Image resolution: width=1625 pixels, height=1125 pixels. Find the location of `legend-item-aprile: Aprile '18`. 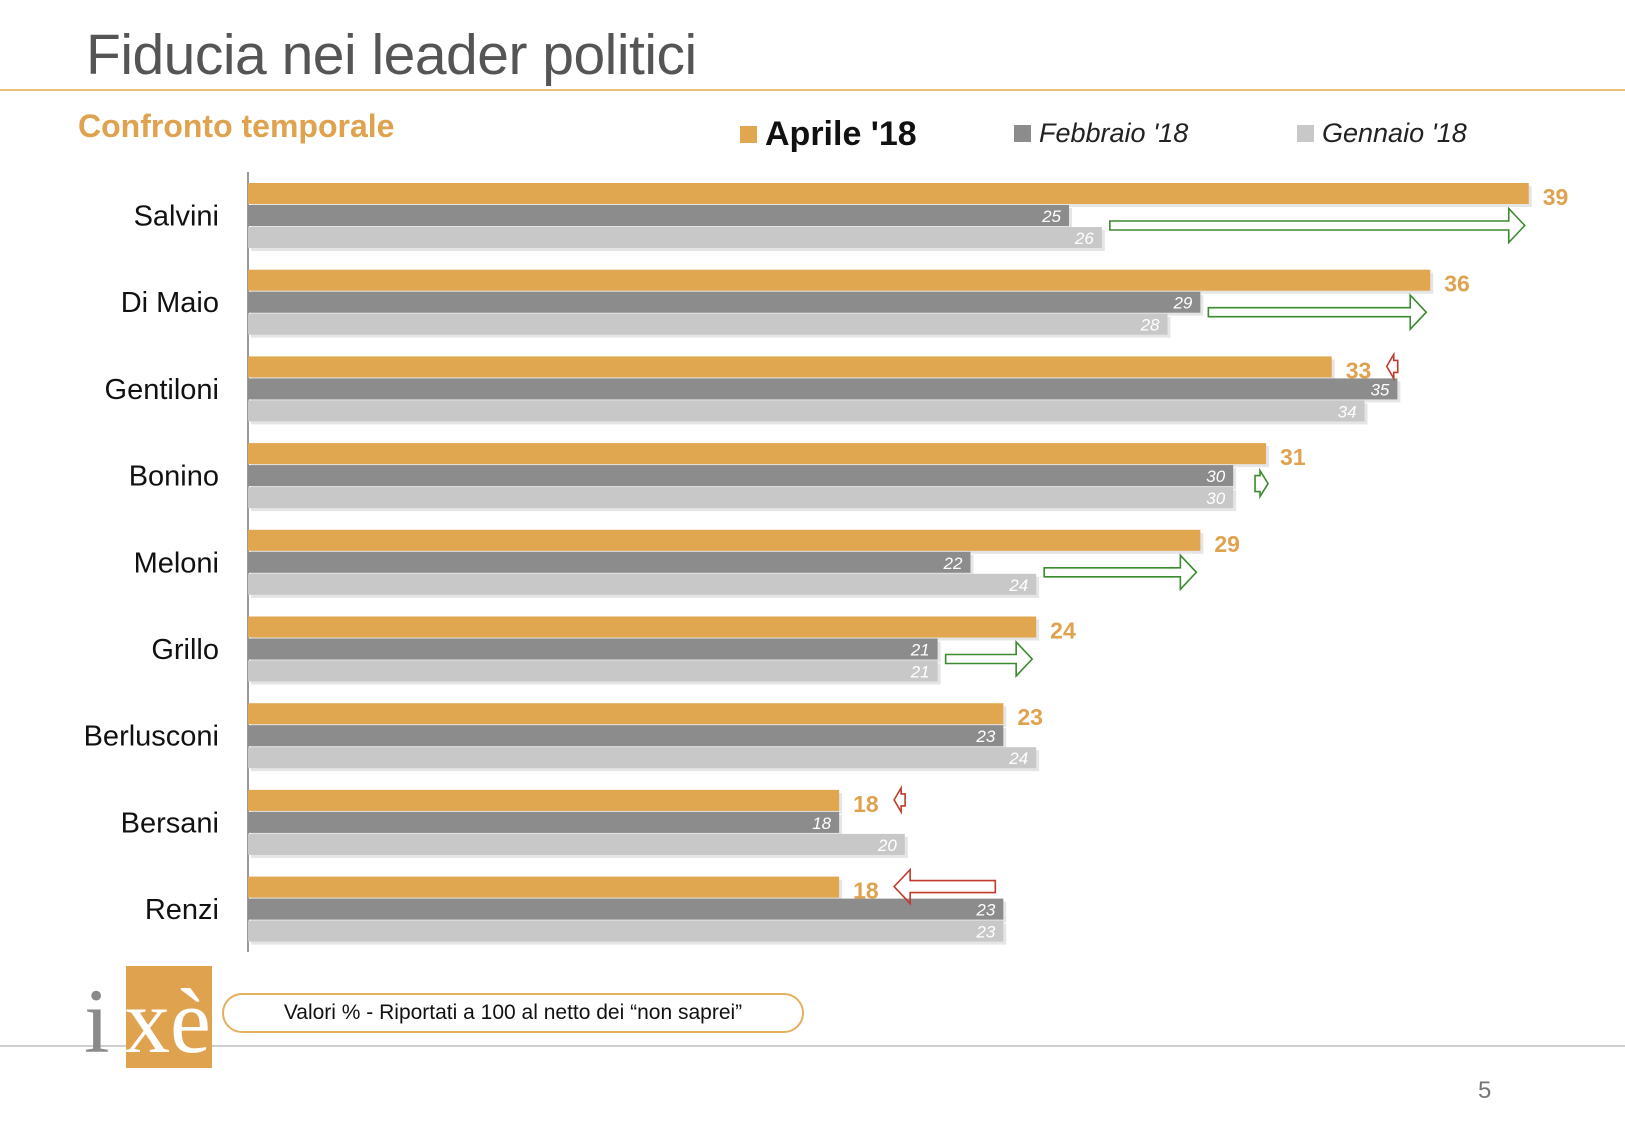

legend-item-aprile: Aprile '18 is located at coordinates (828, 134).